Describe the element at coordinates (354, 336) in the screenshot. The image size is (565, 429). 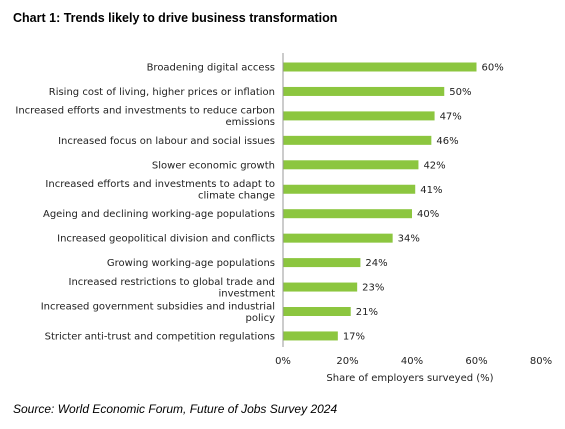
I see `value-label: 17%` at that location.